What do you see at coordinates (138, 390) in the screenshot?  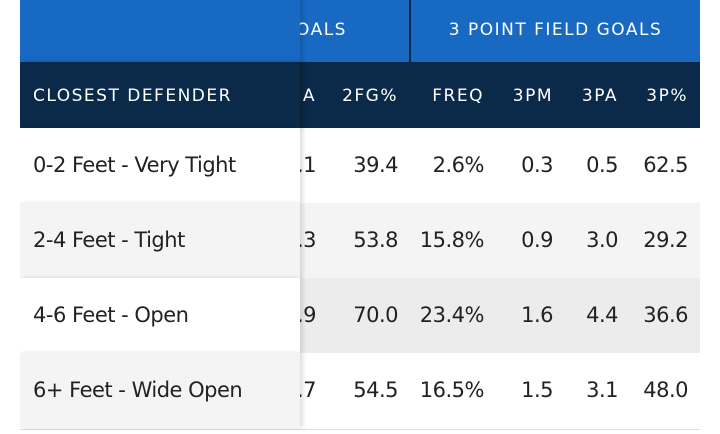 I see `row-label: 6+ Feet - Wide Open` at bounding box center [138, 390].